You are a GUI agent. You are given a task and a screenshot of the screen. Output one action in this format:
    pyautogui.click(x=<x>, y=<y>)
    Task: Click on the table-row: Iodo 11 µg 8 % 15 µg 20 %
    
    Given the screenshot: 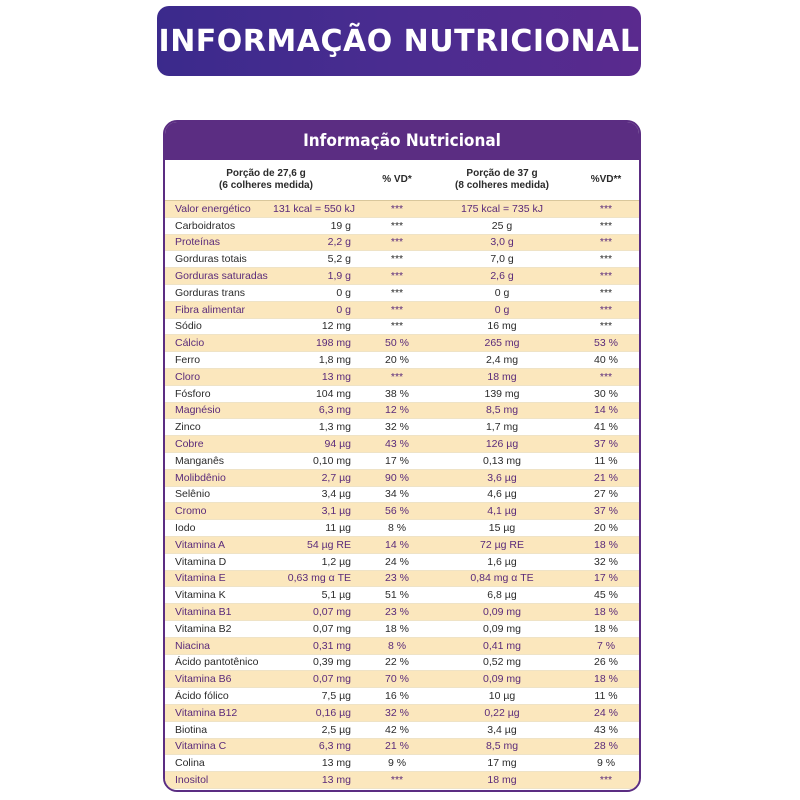 What is the action you would take?
    pyautogui.click(x=402, y=528)
    